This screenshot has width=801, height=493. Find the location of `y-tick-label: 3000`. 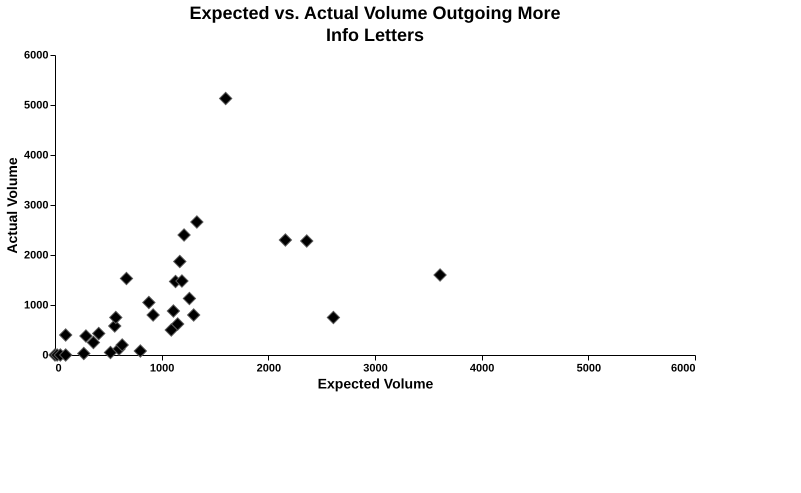

y-tick-label: 3000 is located at coordinates (36, 206).